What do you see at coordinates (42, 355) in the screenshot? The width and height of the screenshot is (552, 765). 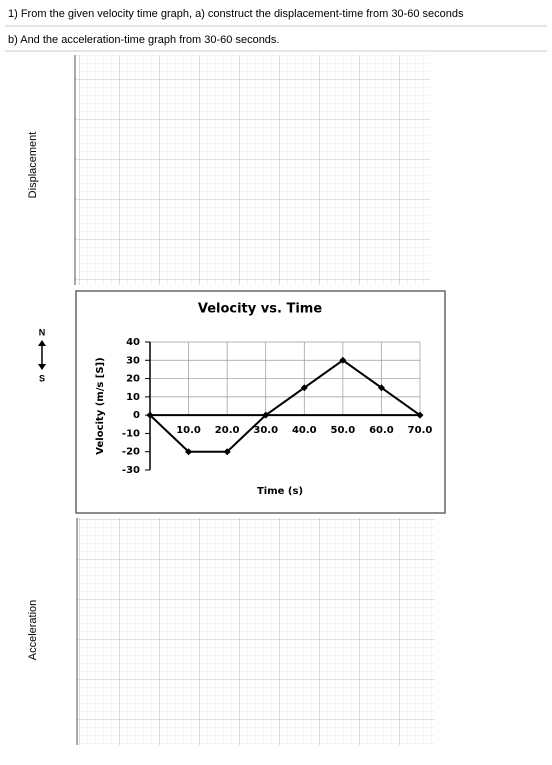 I see `compass: N S` at bounding box center [42, 355].